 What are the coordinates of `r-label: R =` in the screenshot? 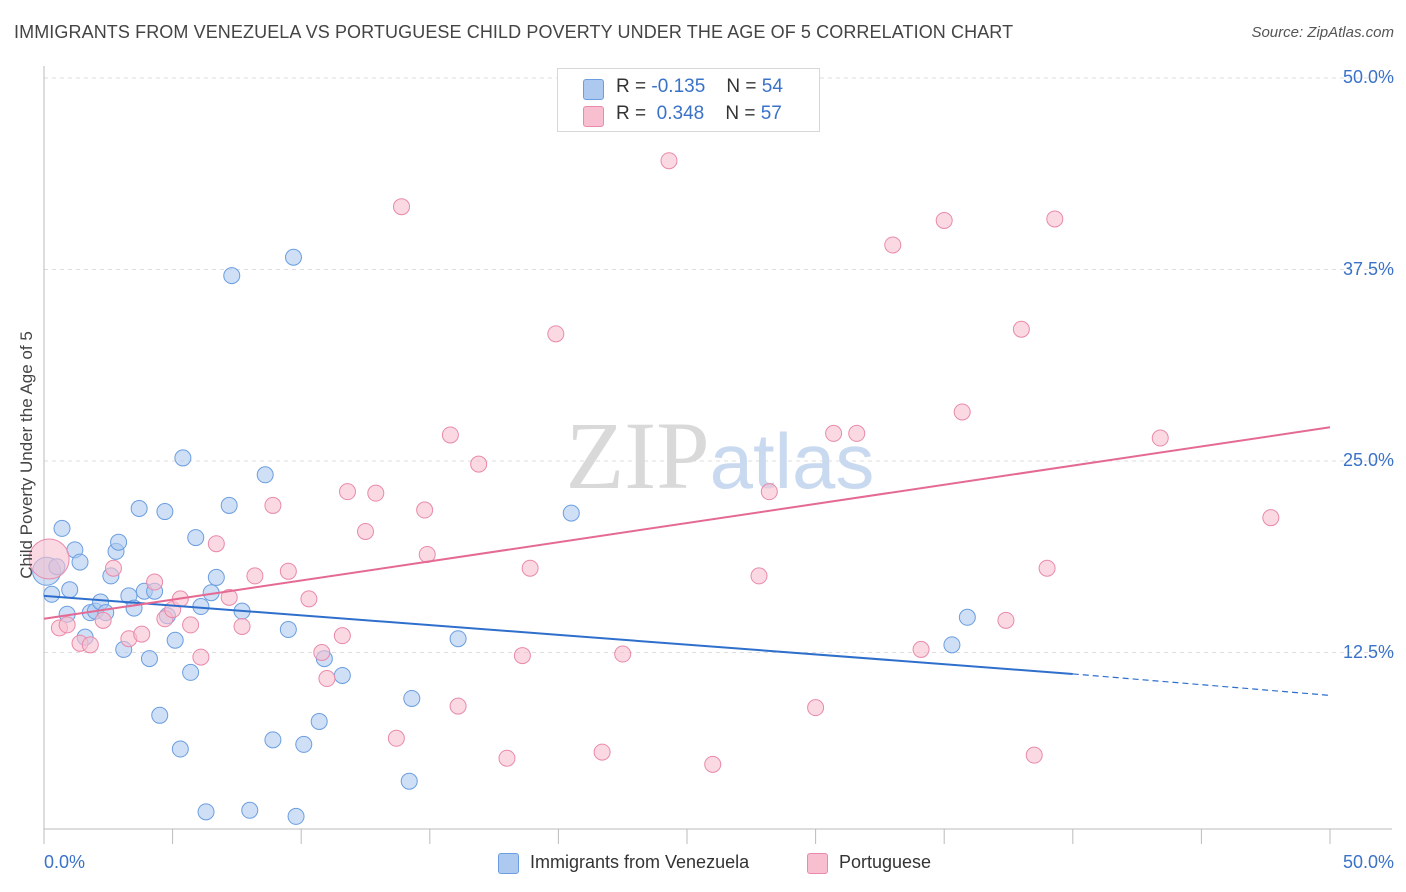 It's located at (631, 86).